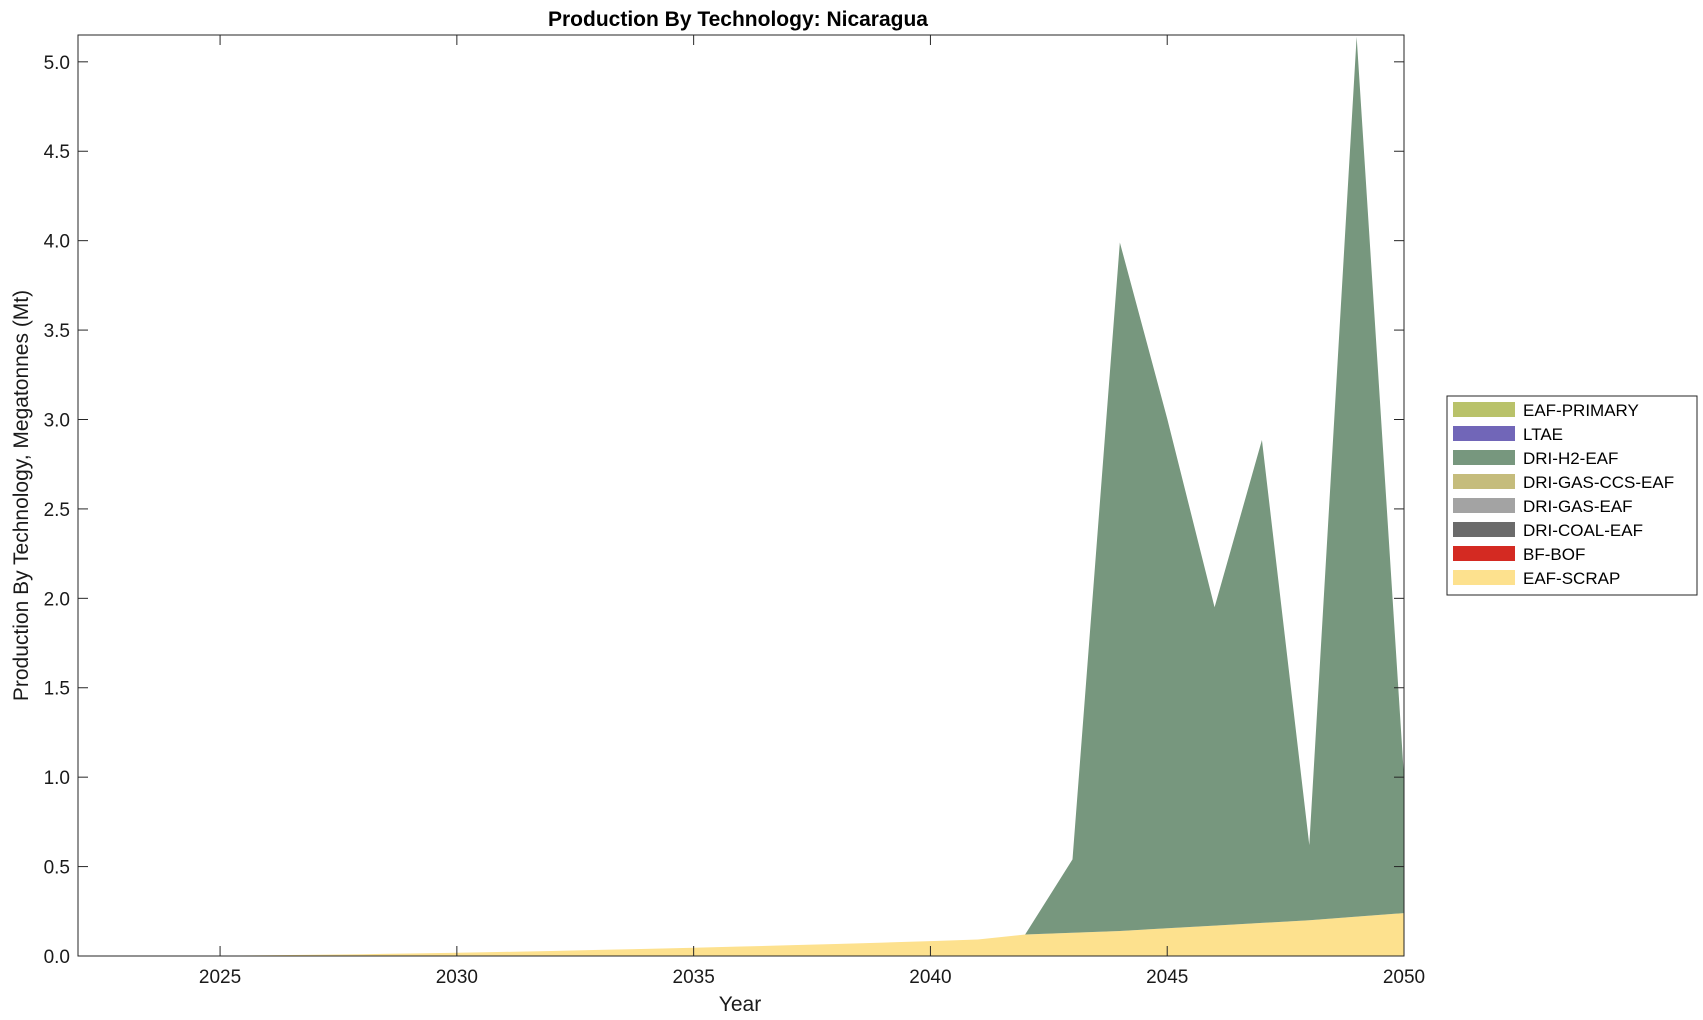  Describe the element at coordinates (1484, 529) in the screenshot. I see `legend-swatch-dri-coal-eaf` at that location.